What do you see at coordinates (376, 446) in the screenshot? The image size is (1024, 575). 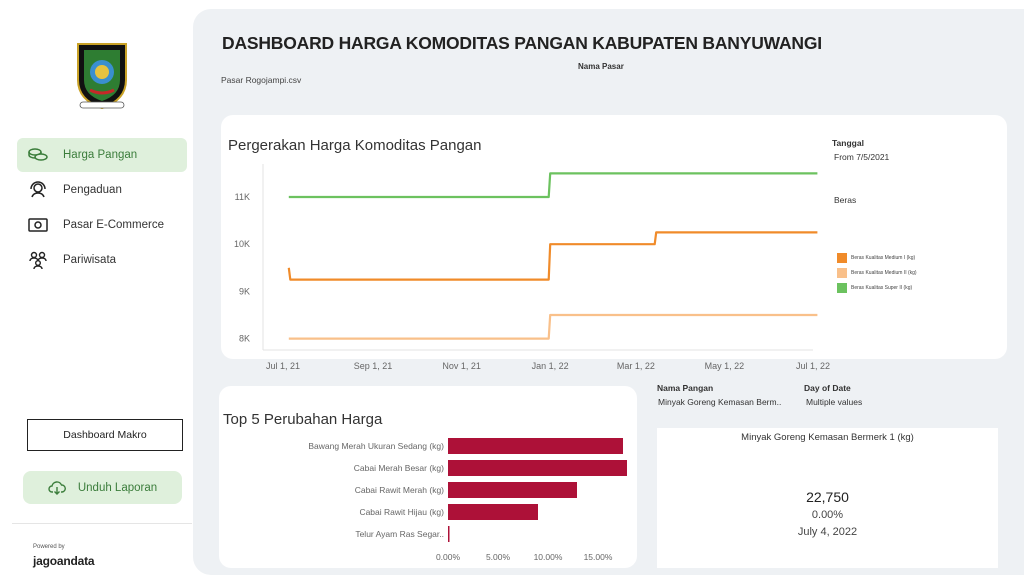 I see `bar-category-label: Bawang Merah Ukuran Sedang (kg)` at bounding box center [376, 446].